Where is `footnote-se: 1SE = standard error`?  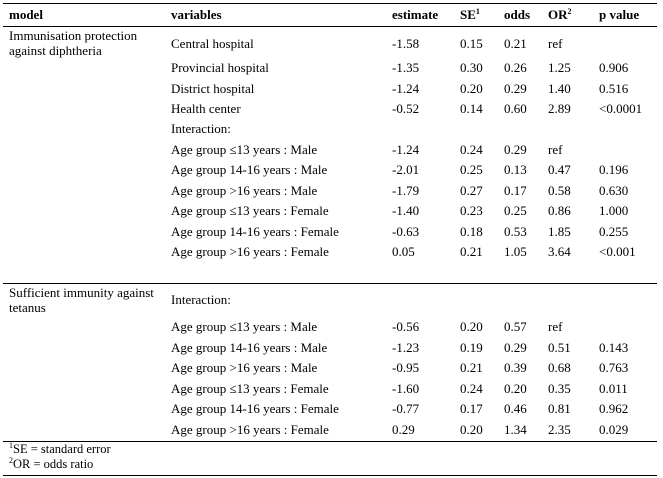
footnote-se: 1SE = standard error is located at coordinates (60, 449).